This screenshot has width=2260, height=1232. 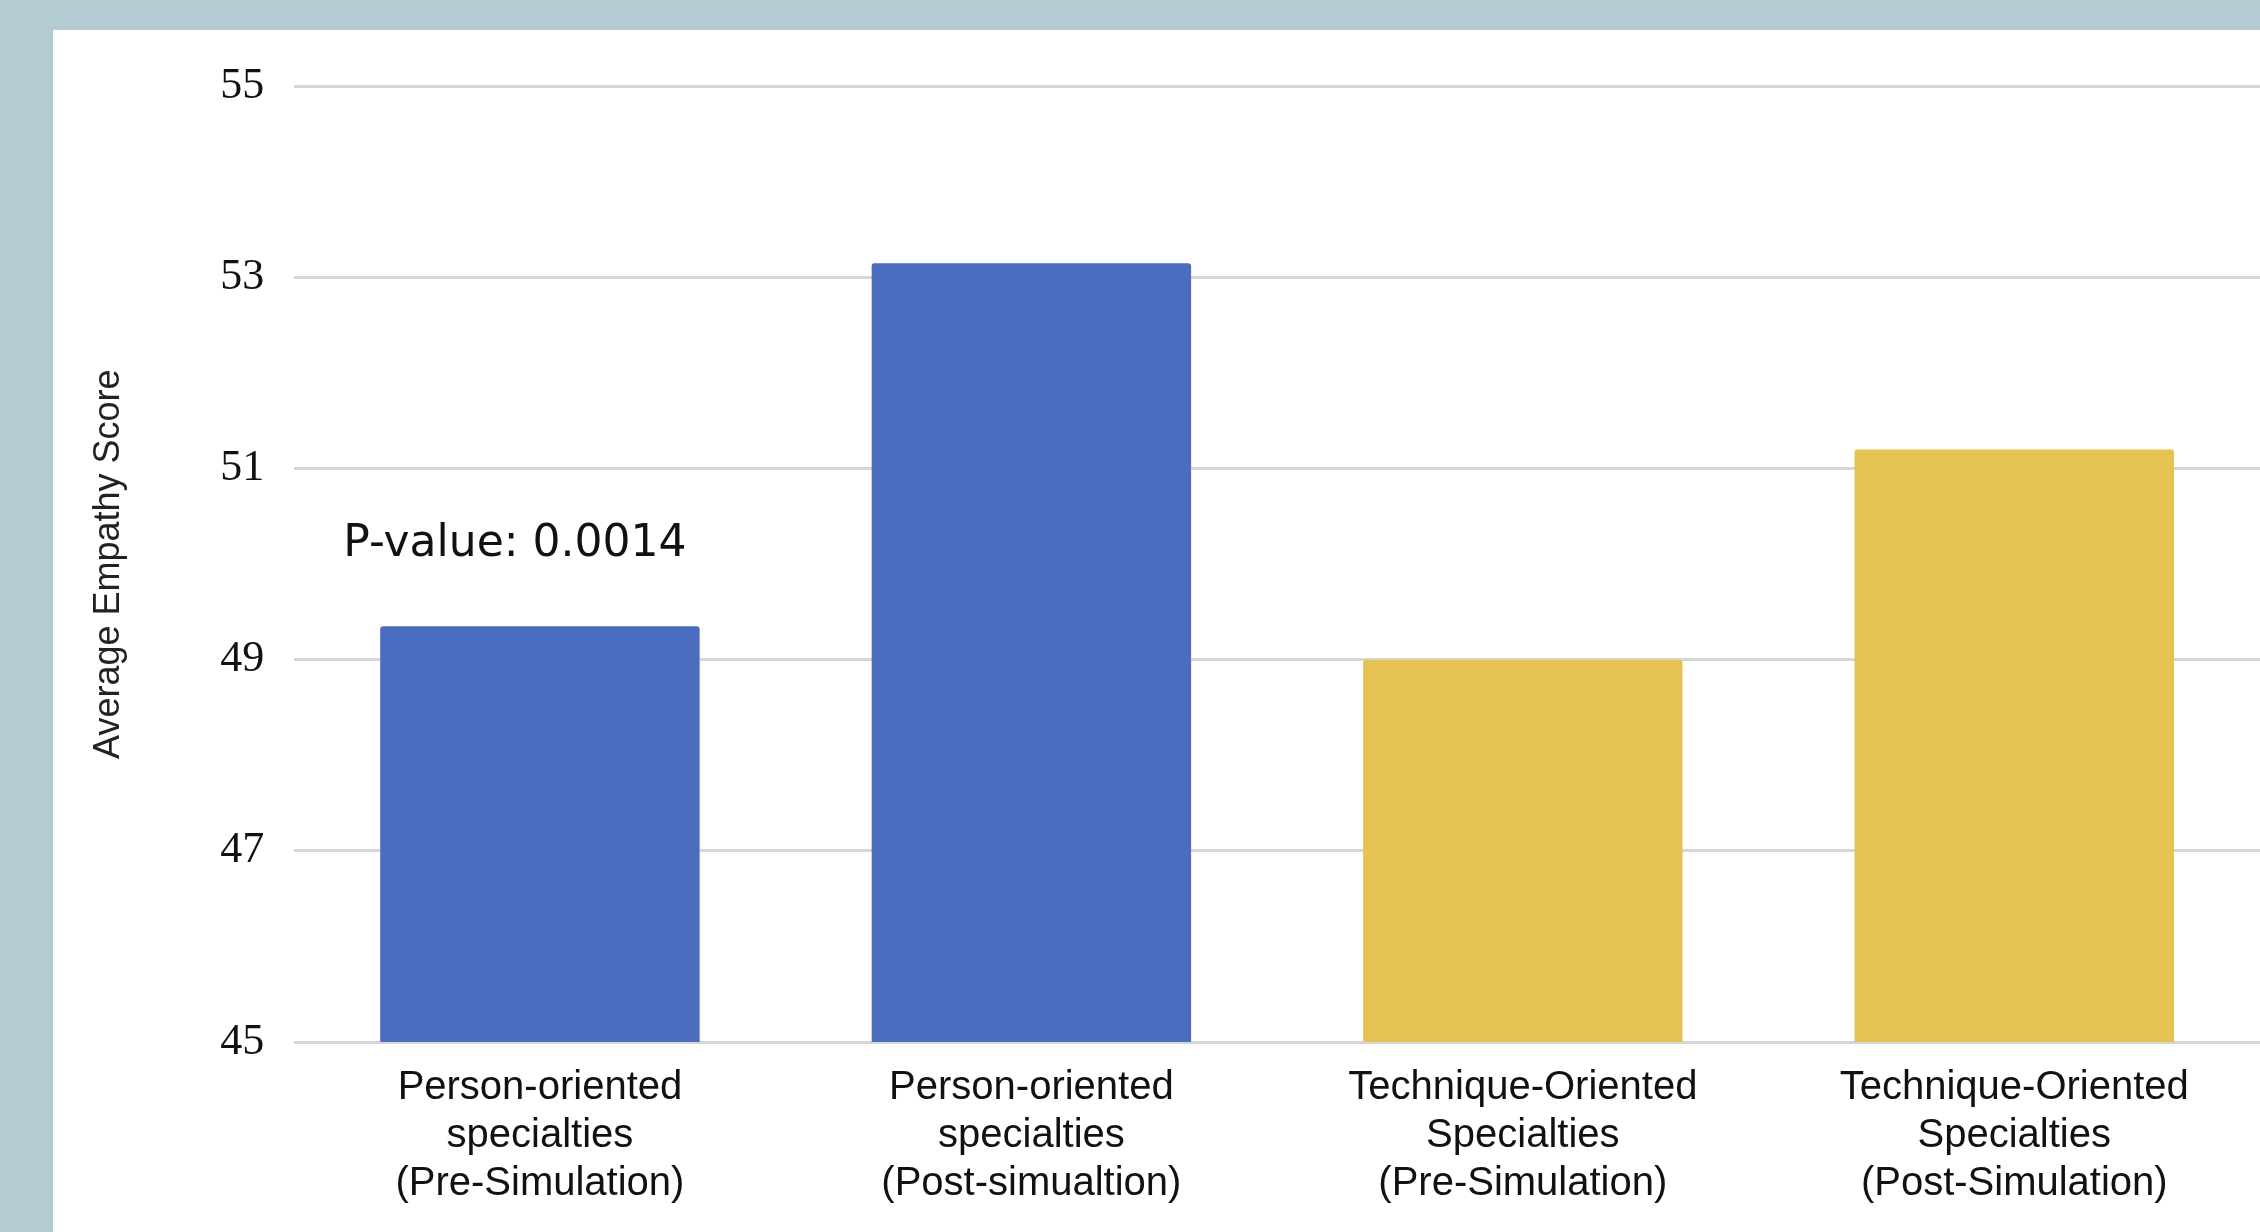 What do you see at coordinates (242, 83) in the screenshot?
I see `y-tick-label: 55` at bounding box center [242, 83].